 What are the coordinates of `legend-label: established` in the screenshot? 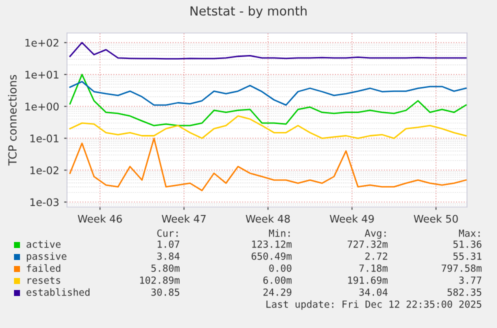 It's located at (58, 292).